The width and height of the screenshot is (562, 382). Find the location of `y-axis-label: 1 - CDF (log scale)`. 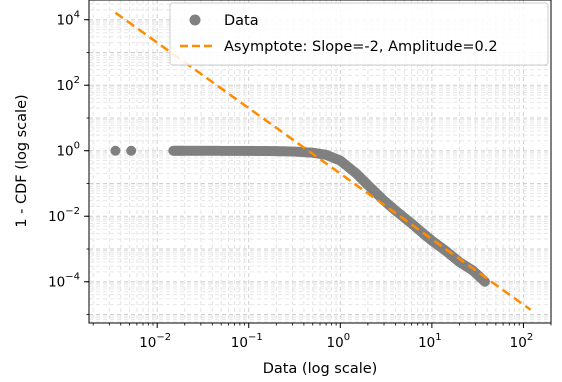

y-axis-label: 1 - CDF (log scale) is located at coordinates (22, 160).